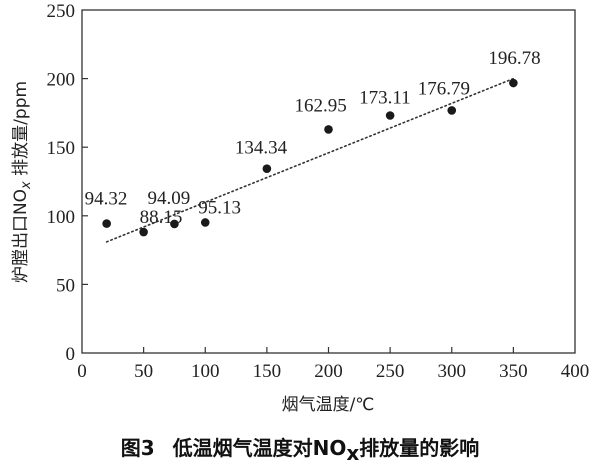 This screenshot has width=600, height=468. What do you see at coordinates (328, 405) in the screenshot?
I see `x-axis-title: 烟气温度/℃` at bounding box center [328, 405].